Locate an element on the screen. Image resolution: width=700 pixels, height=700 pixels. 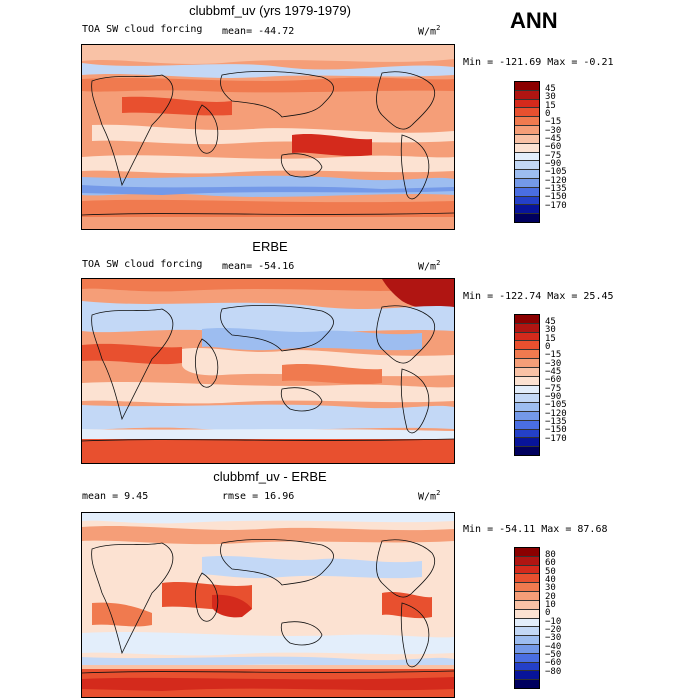
panel3-units: W/m2 is located at coordinates (429, 496).